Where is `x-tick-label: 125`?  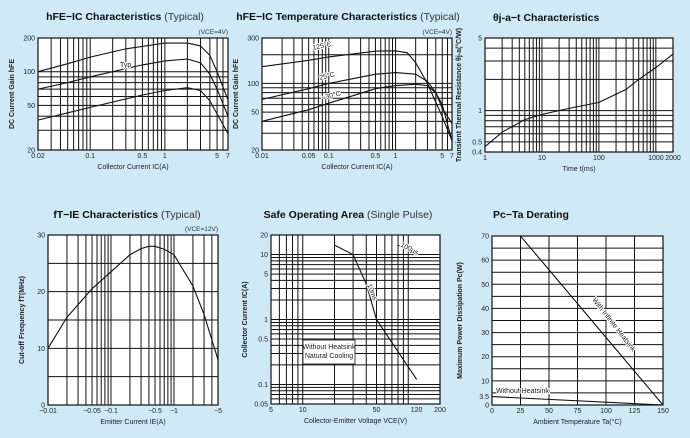
x-tick-label: 125 is located at coordinates (635, 411).